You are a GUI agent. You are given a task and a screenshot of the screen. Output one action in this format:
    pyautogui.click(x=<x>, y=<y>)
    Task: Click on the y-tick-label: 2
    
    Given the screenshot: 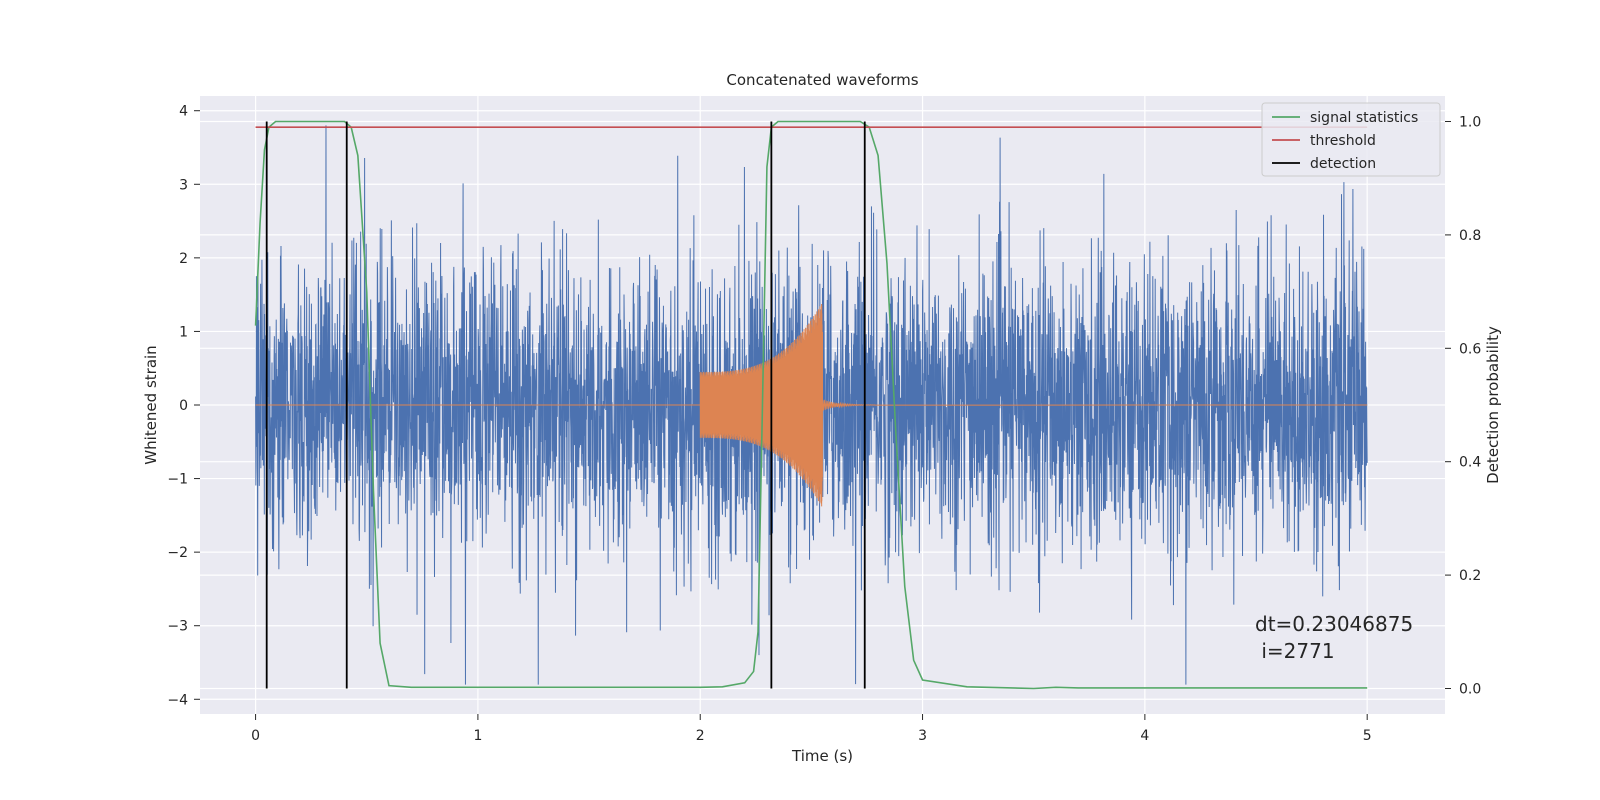 What is the action you would take?
    pyautogui.click(x=183, y=259)
    